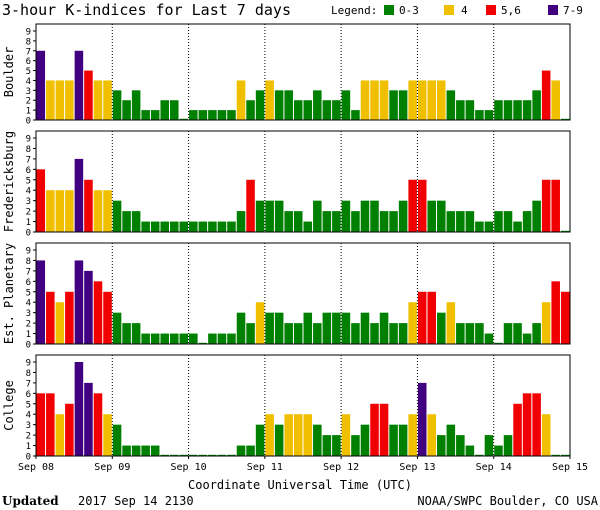  I want to click on x-tick-label: Sep 15, so click(570, 467).